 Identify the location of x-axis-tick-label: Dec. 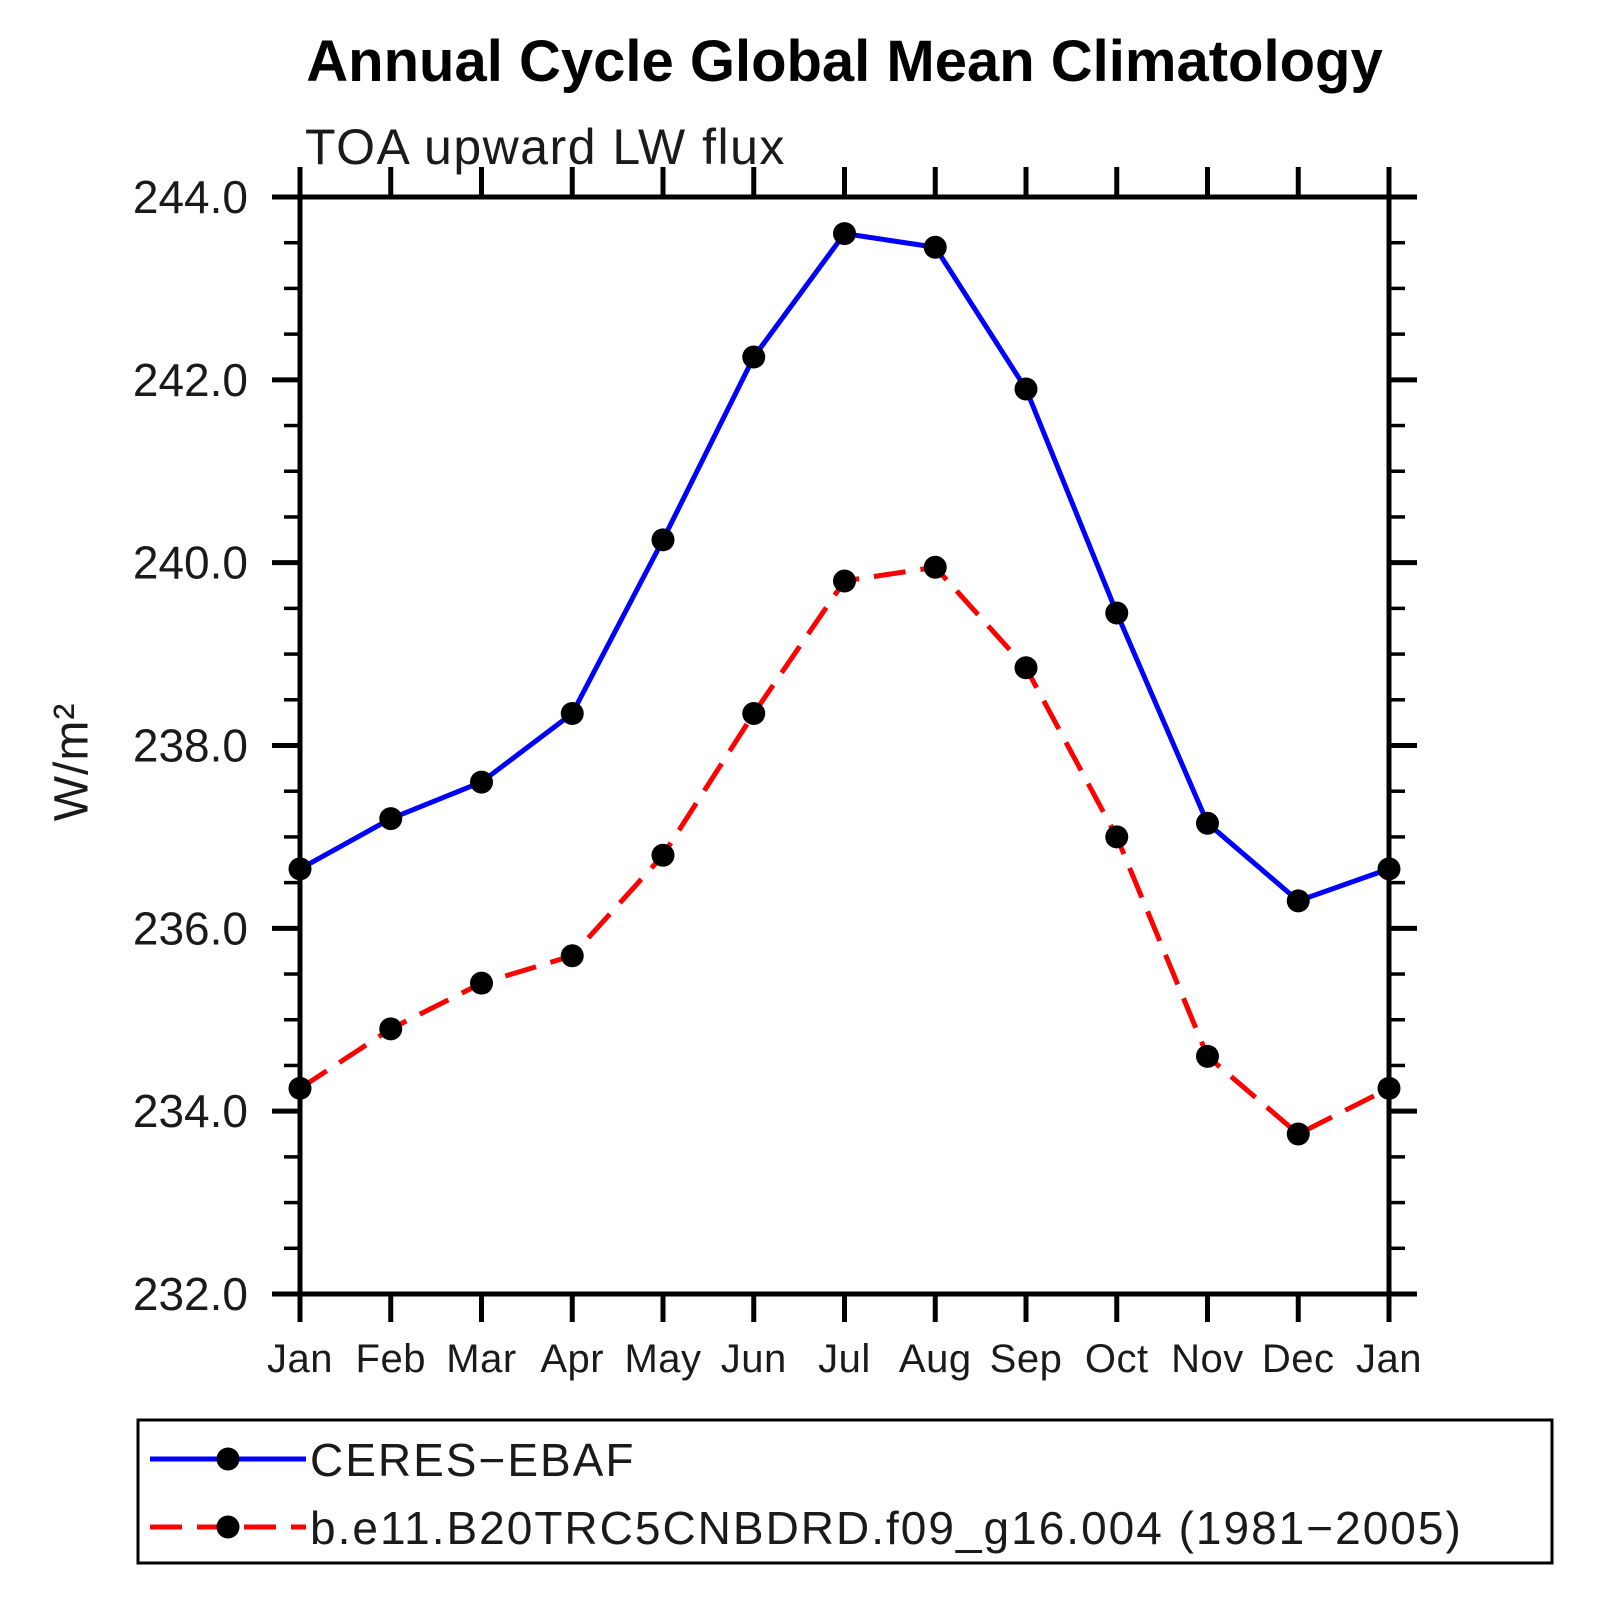
(1298, 1359).